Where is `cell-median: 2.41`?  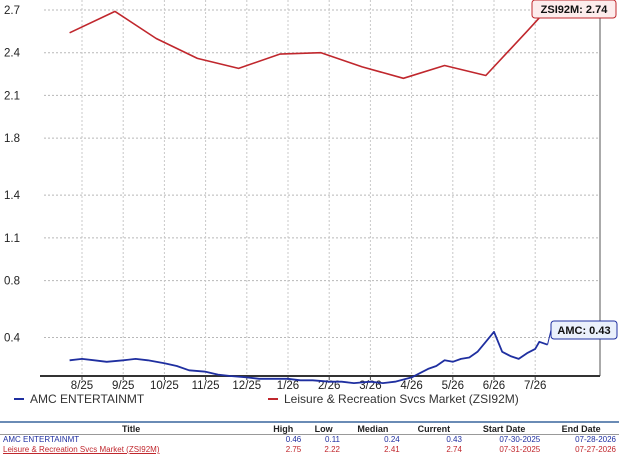 cell-median: 2.41 is located at coordinates (392, 449).